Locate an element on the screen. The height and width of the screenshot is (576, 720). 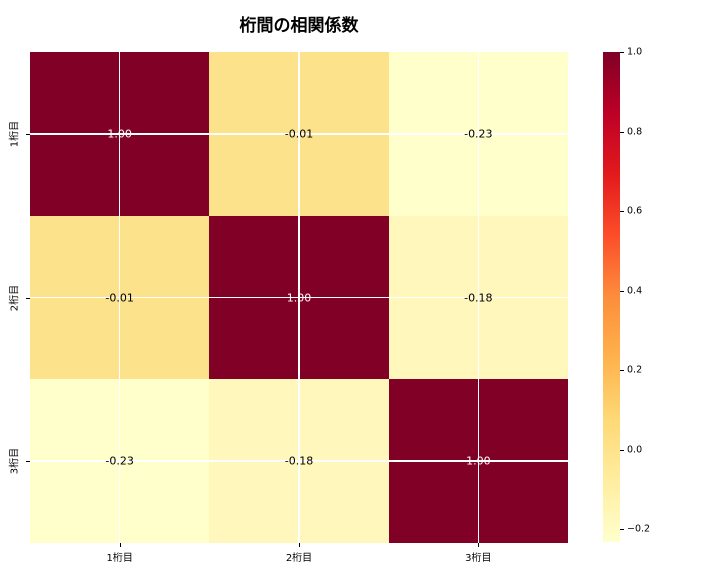
cell-value-r2c2: 1.00 is located at coordinates (478, 461).